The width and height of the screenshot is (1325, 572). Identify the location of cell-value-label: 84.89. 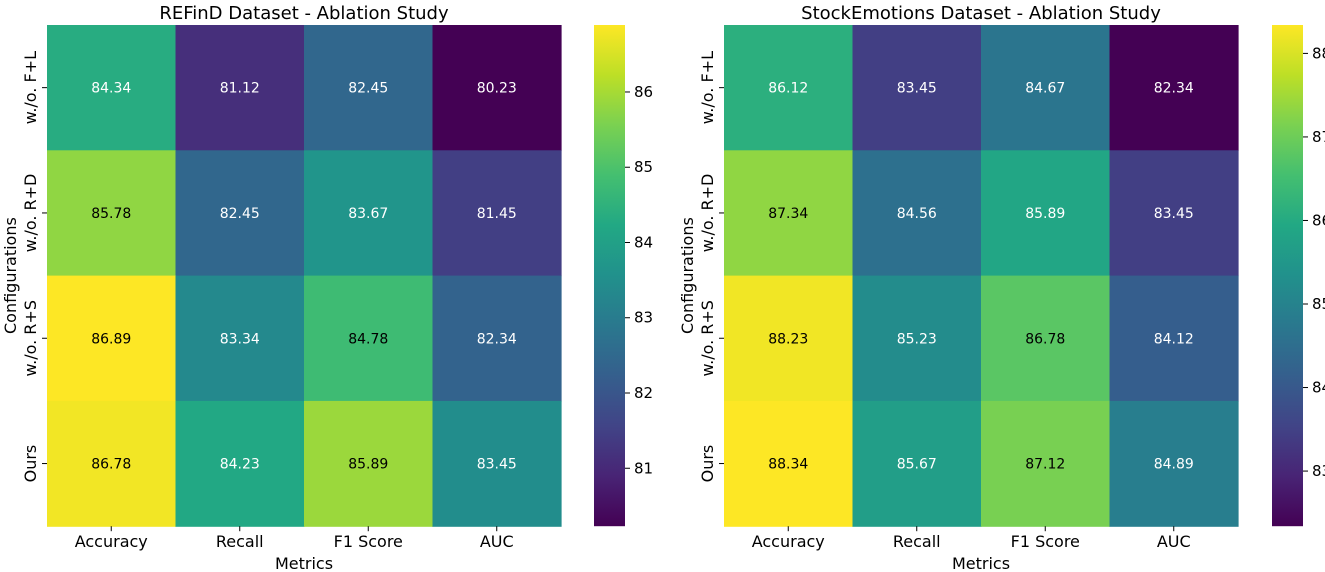
(1174, 465).